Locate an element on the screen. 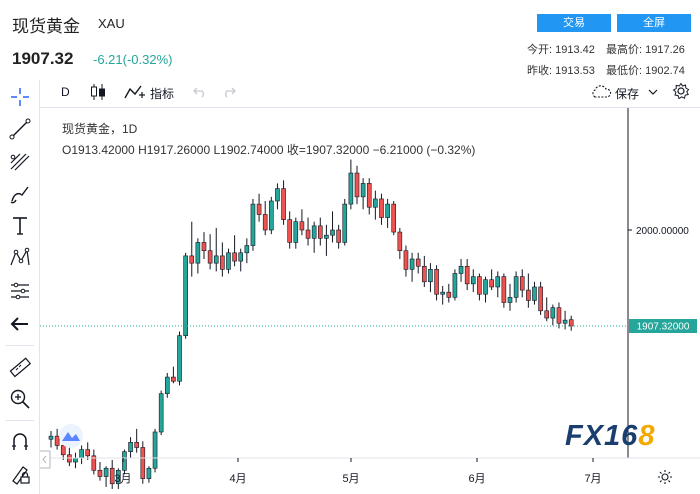  fib-channel-icon is located at coordinates (20, 161).